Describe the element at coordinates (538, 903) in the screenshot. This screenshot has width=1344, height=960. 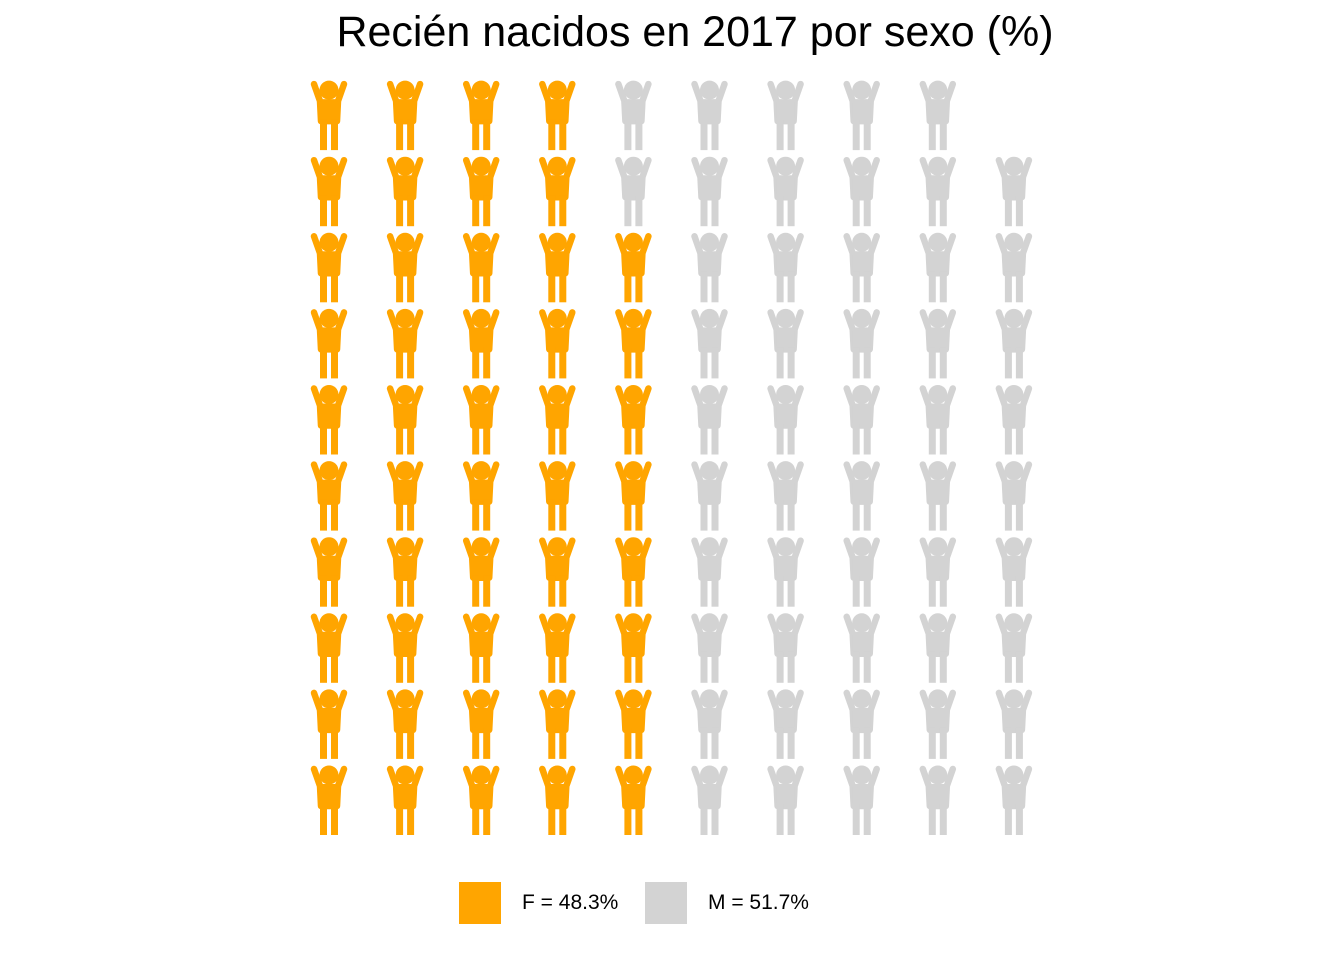
I see `legend-item-f: F = 48.3%` at that location.